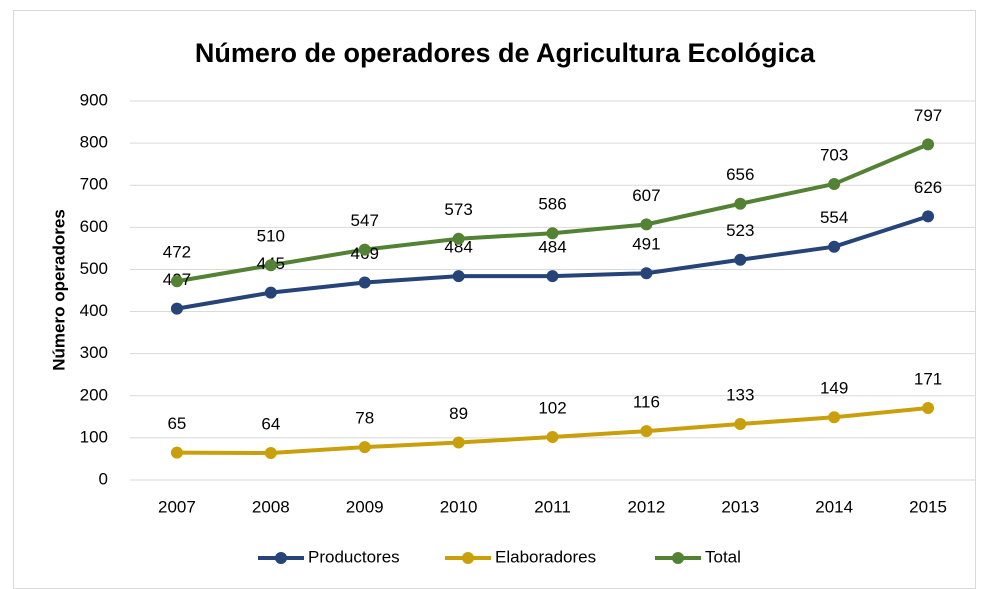 The image size is (987, 589). I want to click on x-tick-label: 2014, so click(834, 506).